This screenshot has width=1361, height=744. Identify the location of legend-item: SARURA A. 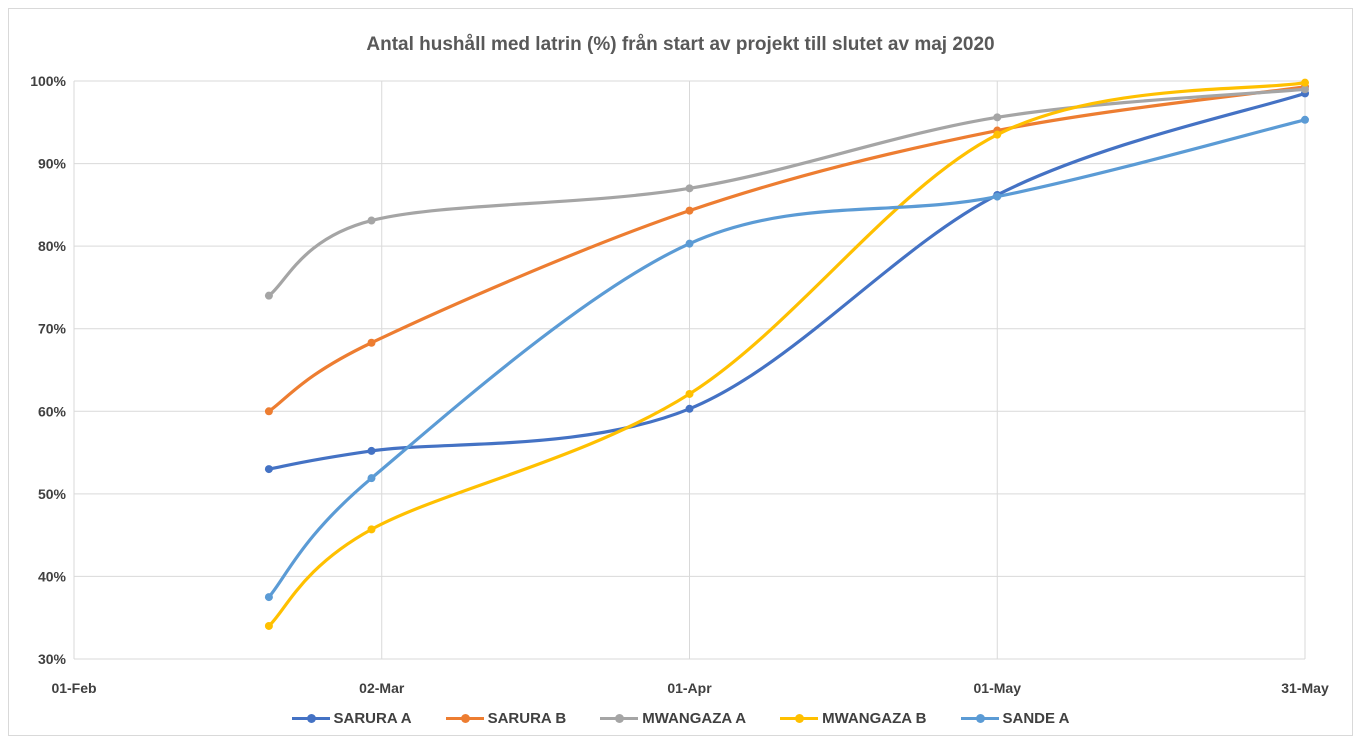
(351, 718).